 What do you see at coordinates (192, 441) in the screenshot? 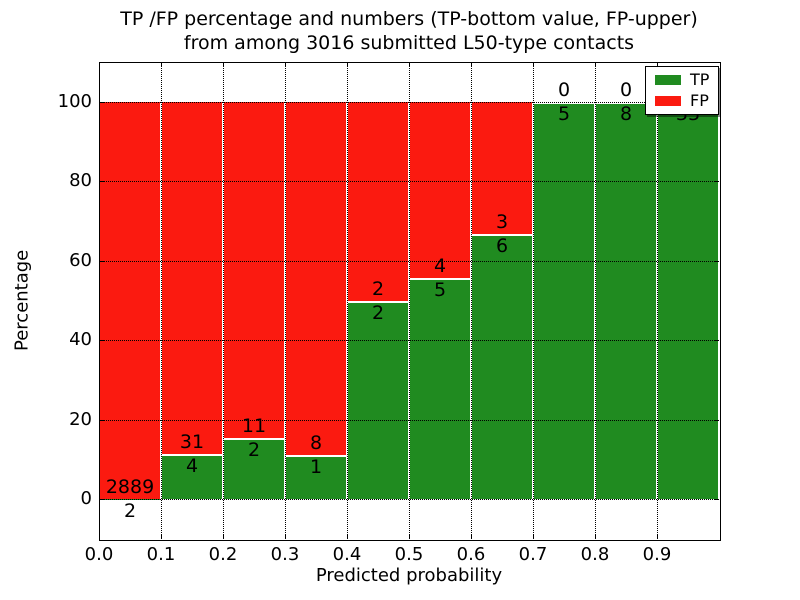
I see `fp-count-label: 31` at bounding box center [192, 441].